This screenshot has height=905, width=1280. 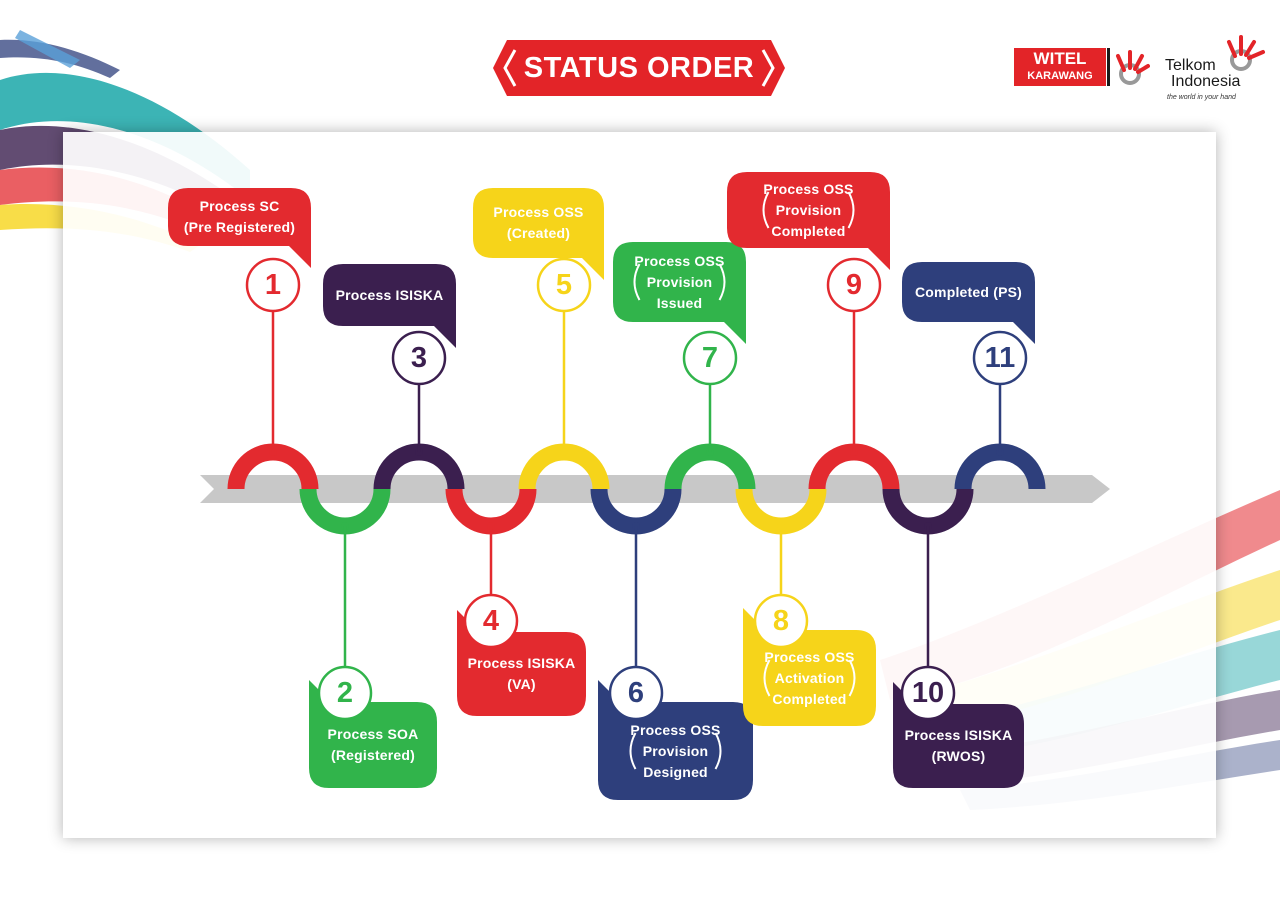 I want to click on step-7-label: Process OSS Provision Issued, so click(x=679, y=282).